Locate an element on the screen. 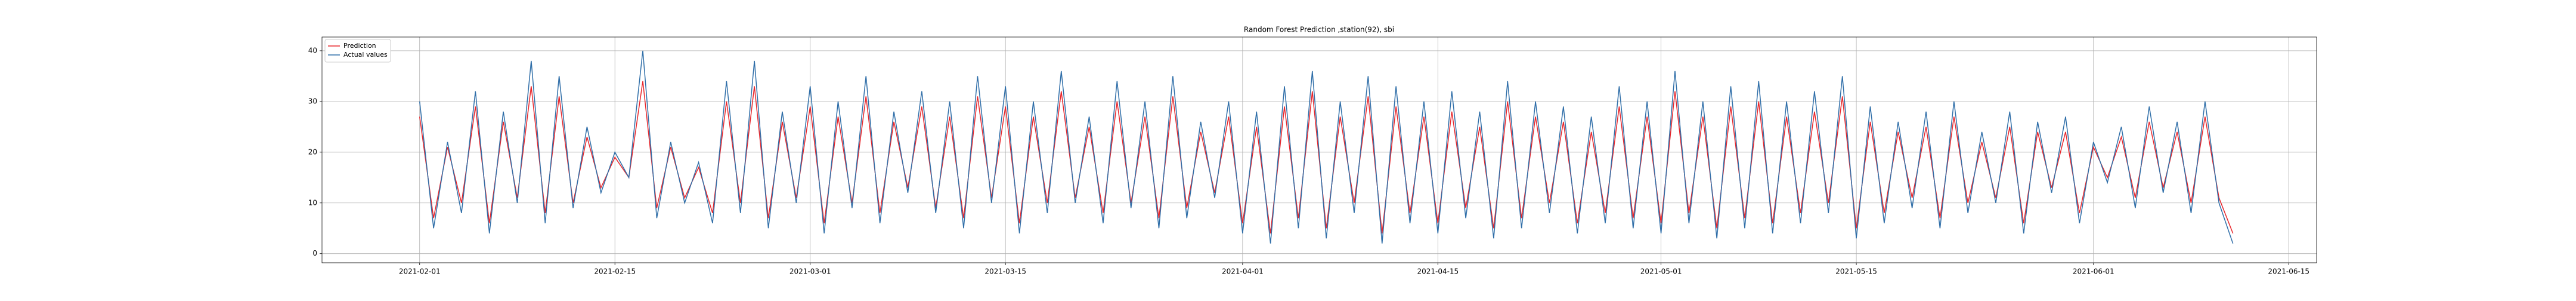  legend-box is located at coordinates (357, 51).